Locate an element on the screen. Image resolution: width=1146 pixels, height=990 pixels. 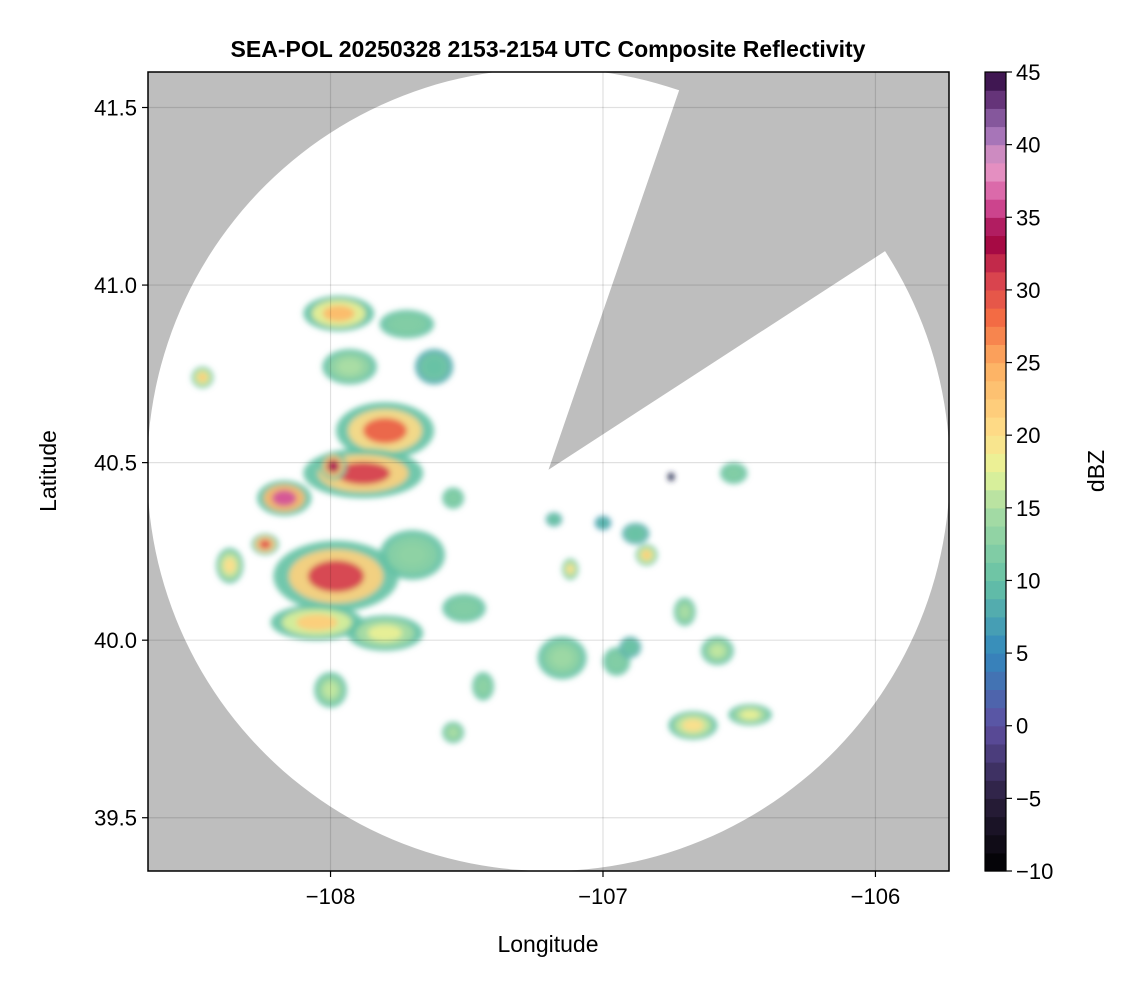
x-axis-label: Longitude is located at coordinates (547, 944).